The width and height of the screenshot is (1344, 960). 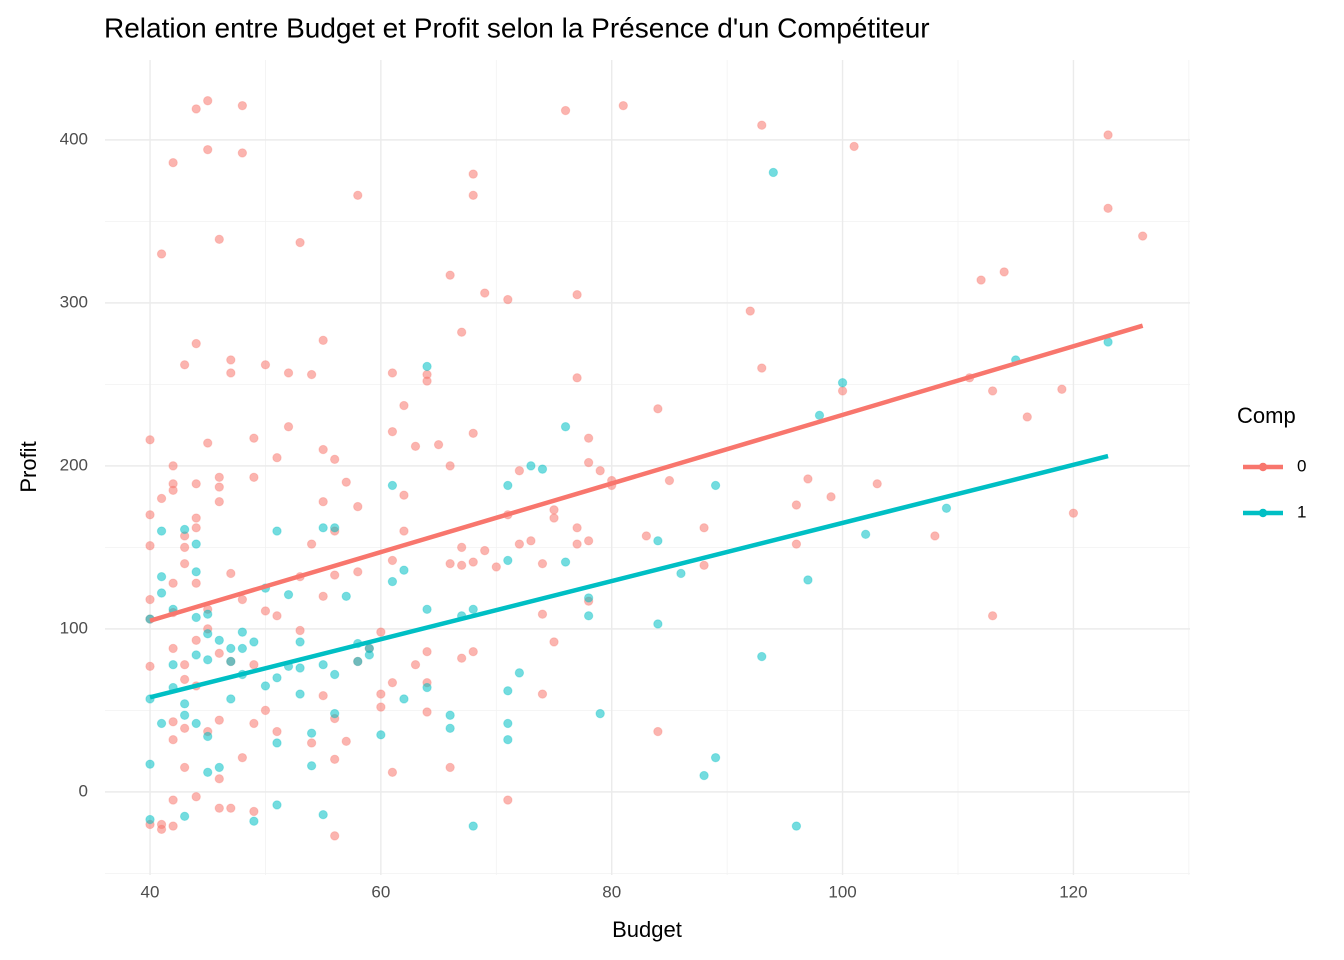 I want to click on y-tick-label: 0, so click(x=83, y=790).